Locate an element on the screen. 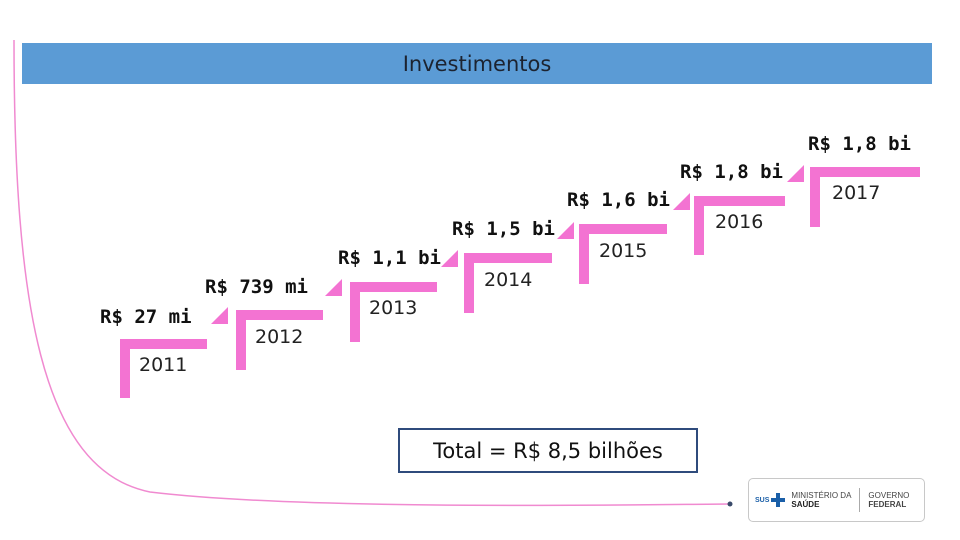 The image size is (960, 540). page-title: Investimentos is located at coordinates (477, 63).